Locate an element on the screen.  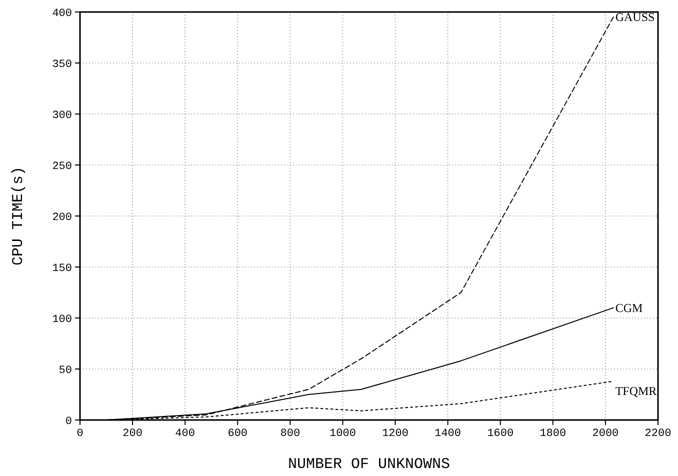
series-label: TFQMR is located at coordinates (636, 391).